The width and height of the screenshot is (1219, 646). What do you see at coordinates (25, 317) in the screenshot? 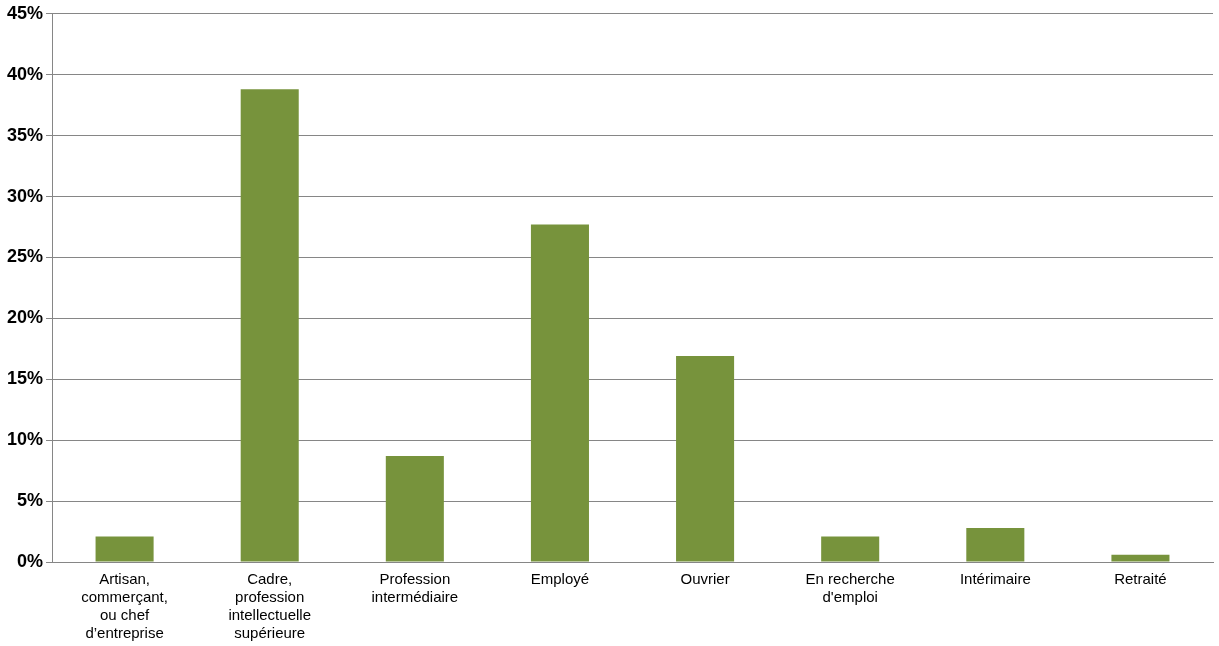
I see `y-tick-label: 20%` at bounding box center [25, 317].